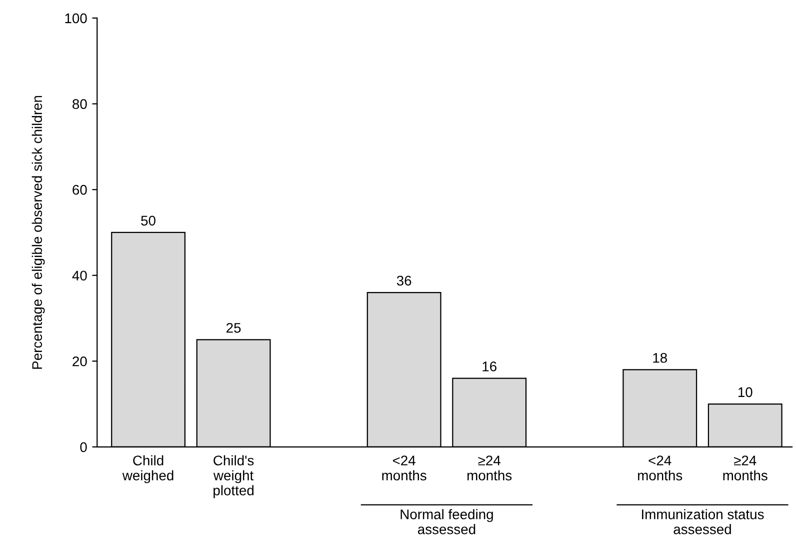 This screenshot has width=796, height=547. I want to click on text: Immunization status assessed, so click(703, 521).